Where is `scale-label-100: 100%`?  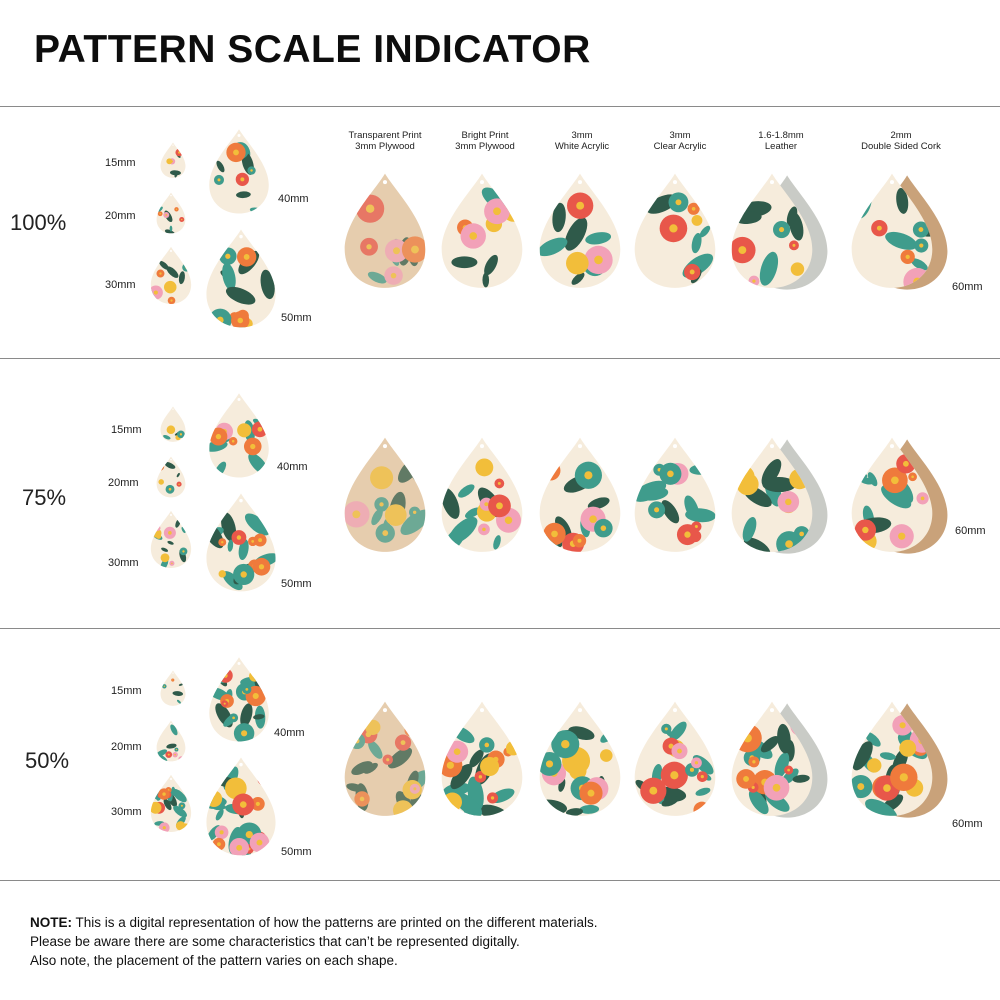
scale-label-100: 100% is located at coordinates (38, 222).